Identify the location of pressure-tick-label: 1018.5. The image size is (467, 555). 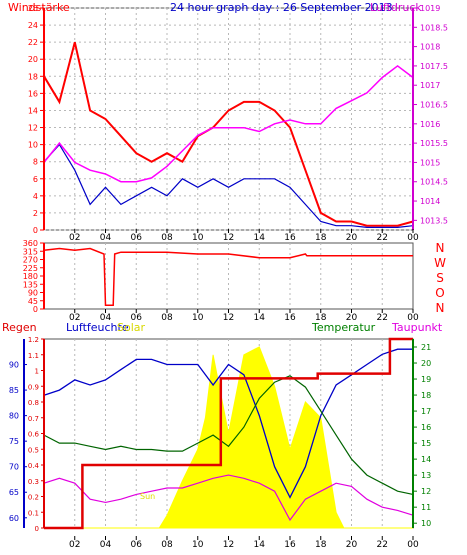
(434, 27).